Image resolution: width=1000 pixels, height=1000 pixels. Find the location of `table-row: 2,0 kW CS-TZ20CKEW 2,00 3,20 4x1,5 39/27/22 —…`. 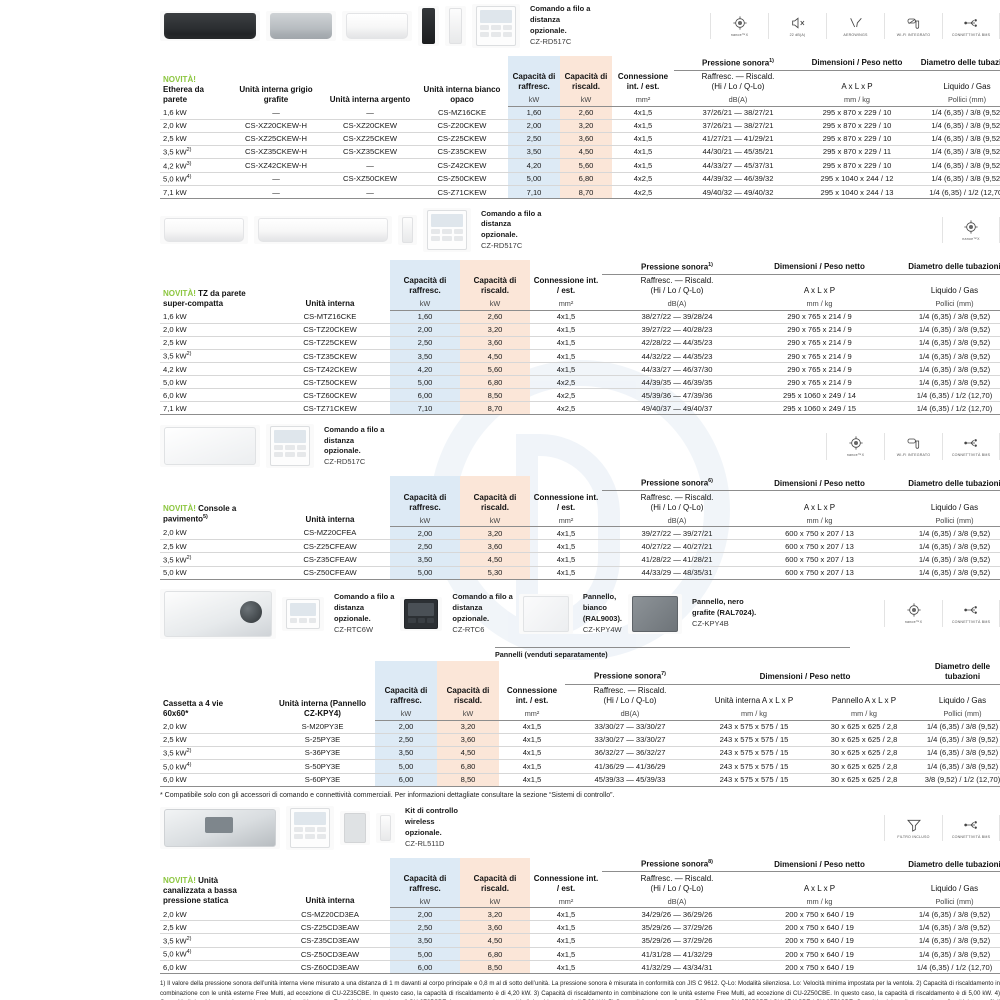

table-row: 2,0 kW CS-TZ20CKEW 2,00 3,20 4x1,5 39/27/22 —… is located at coordinates (580, 330).